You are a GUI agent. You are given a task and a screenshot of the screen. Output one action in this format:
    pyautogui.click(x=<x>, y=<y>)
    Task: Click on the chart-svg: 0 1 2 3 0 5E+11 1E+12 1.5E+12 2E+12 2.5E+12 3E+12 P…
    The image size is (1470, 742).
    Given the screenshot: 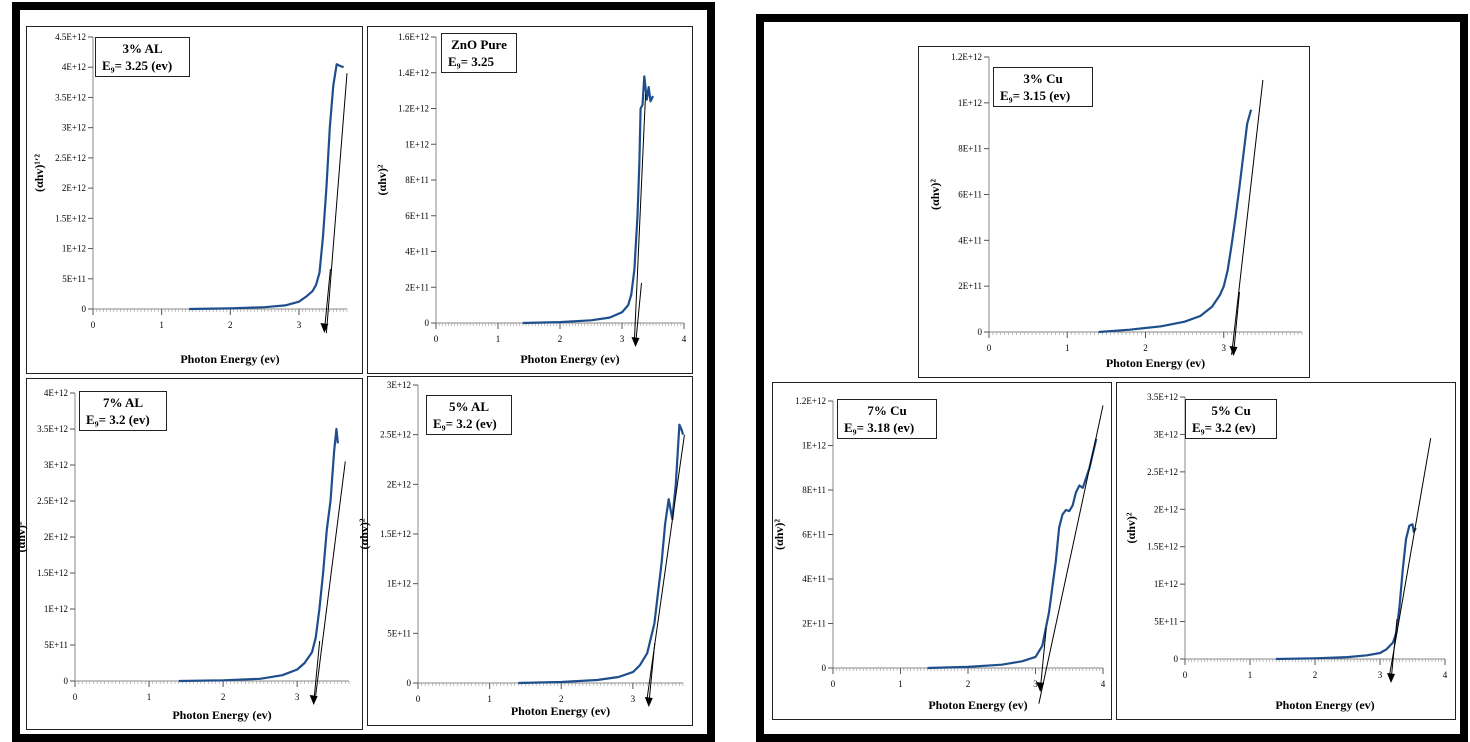 What is the action you would take?
    pyautogui.click(x=521, y=549)
    